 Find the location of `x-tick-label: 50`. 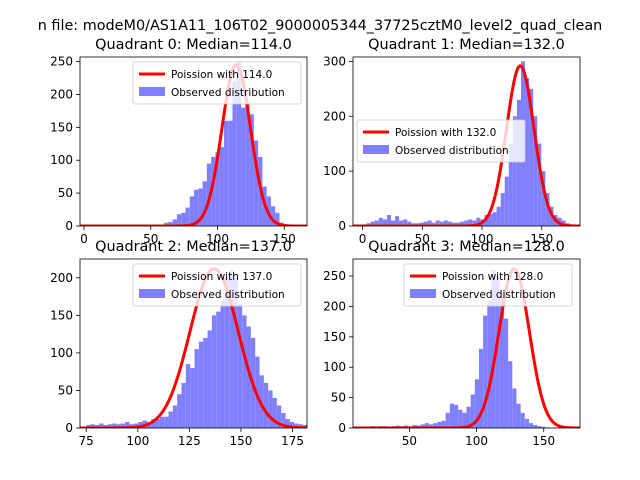

x-tick-label: 50 is located at coordinates (422, 239).